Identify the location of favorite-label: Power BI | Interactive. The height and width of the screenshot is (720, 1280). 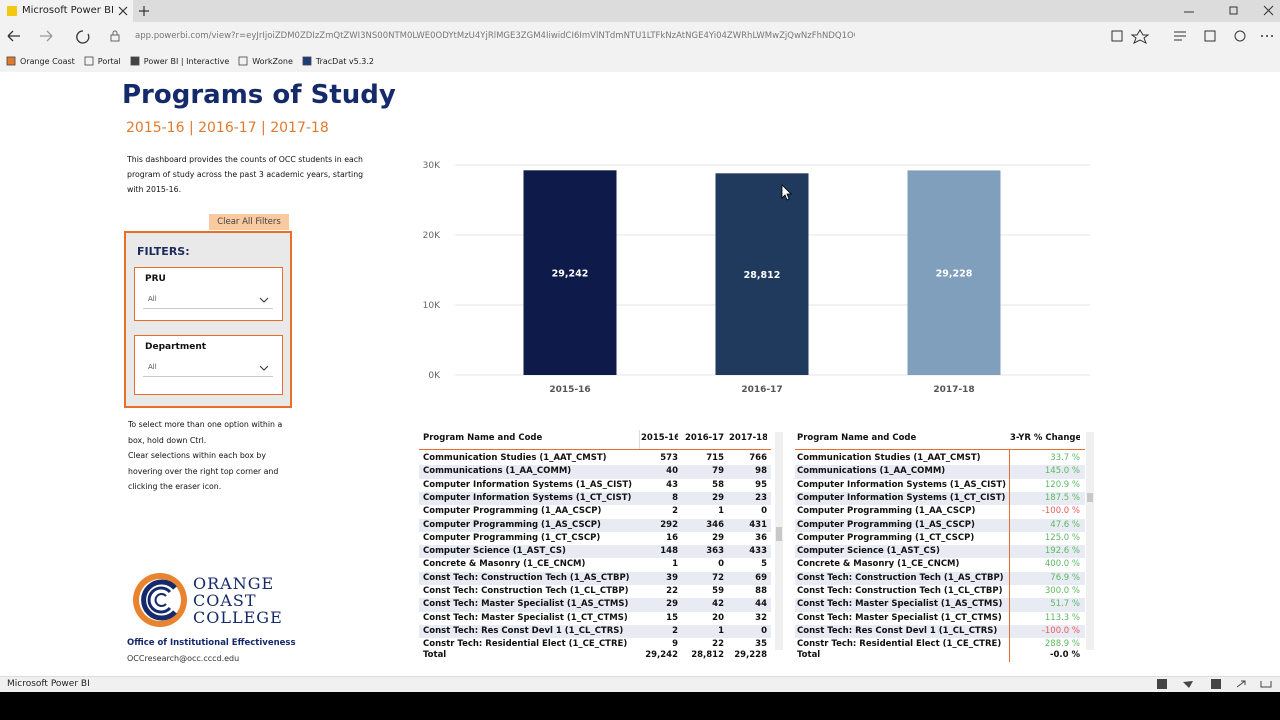
(186, 61).